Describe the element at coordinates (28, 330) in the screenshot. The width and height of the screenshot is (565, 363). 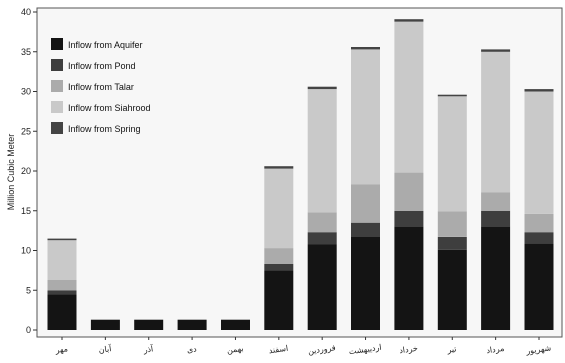
I see `y-tick-label: 0` at that location.